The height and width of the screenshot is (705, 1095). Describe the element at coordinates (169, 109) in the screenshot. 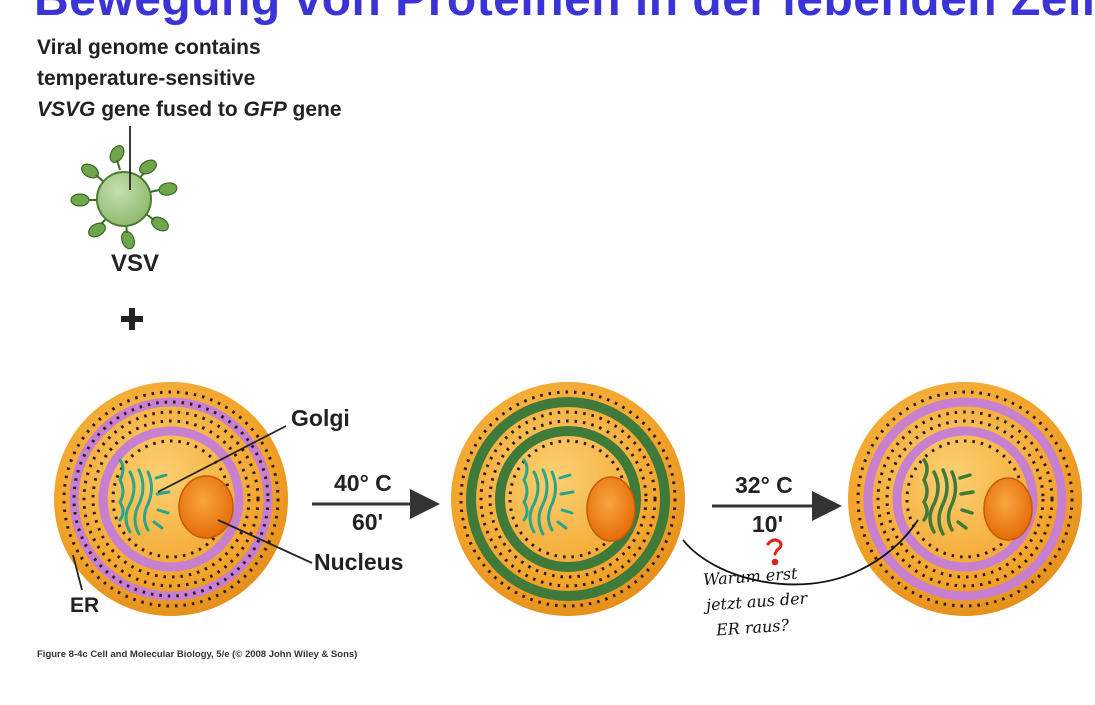

I see `caption-mid-text: gene fused to` at that location.